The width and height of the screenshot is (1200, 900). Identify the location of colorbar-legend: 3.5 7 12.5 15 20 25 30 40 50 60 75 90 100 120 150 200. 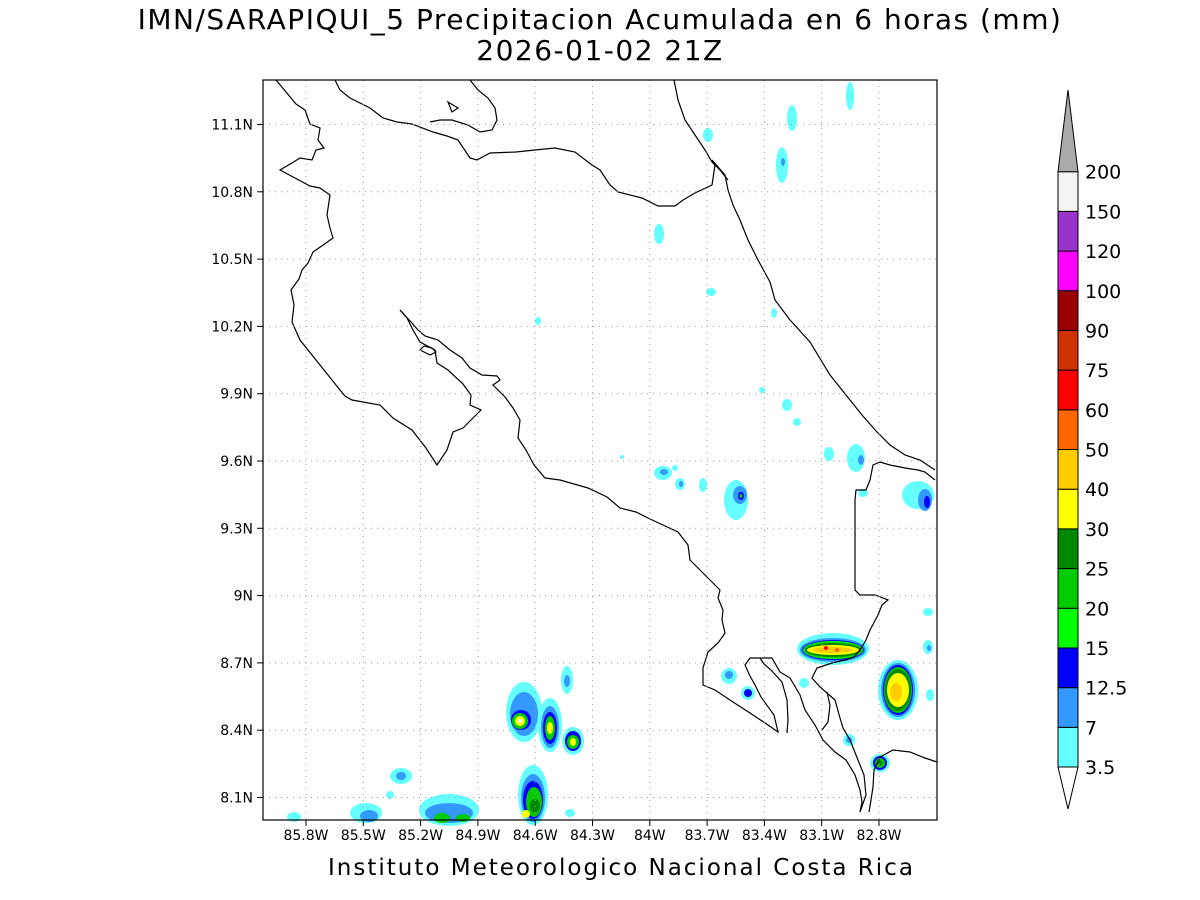
(1092, 449).